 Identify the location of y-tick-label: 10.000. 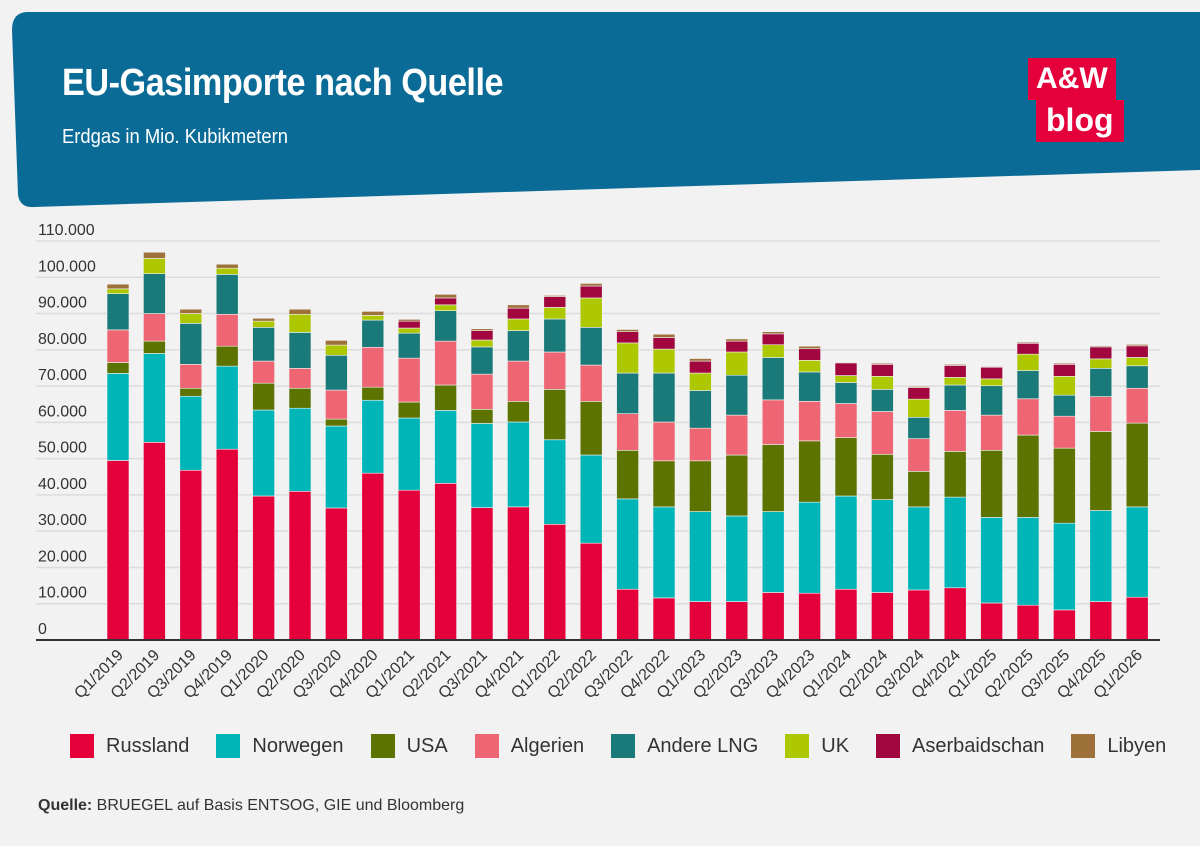
(62, 593).